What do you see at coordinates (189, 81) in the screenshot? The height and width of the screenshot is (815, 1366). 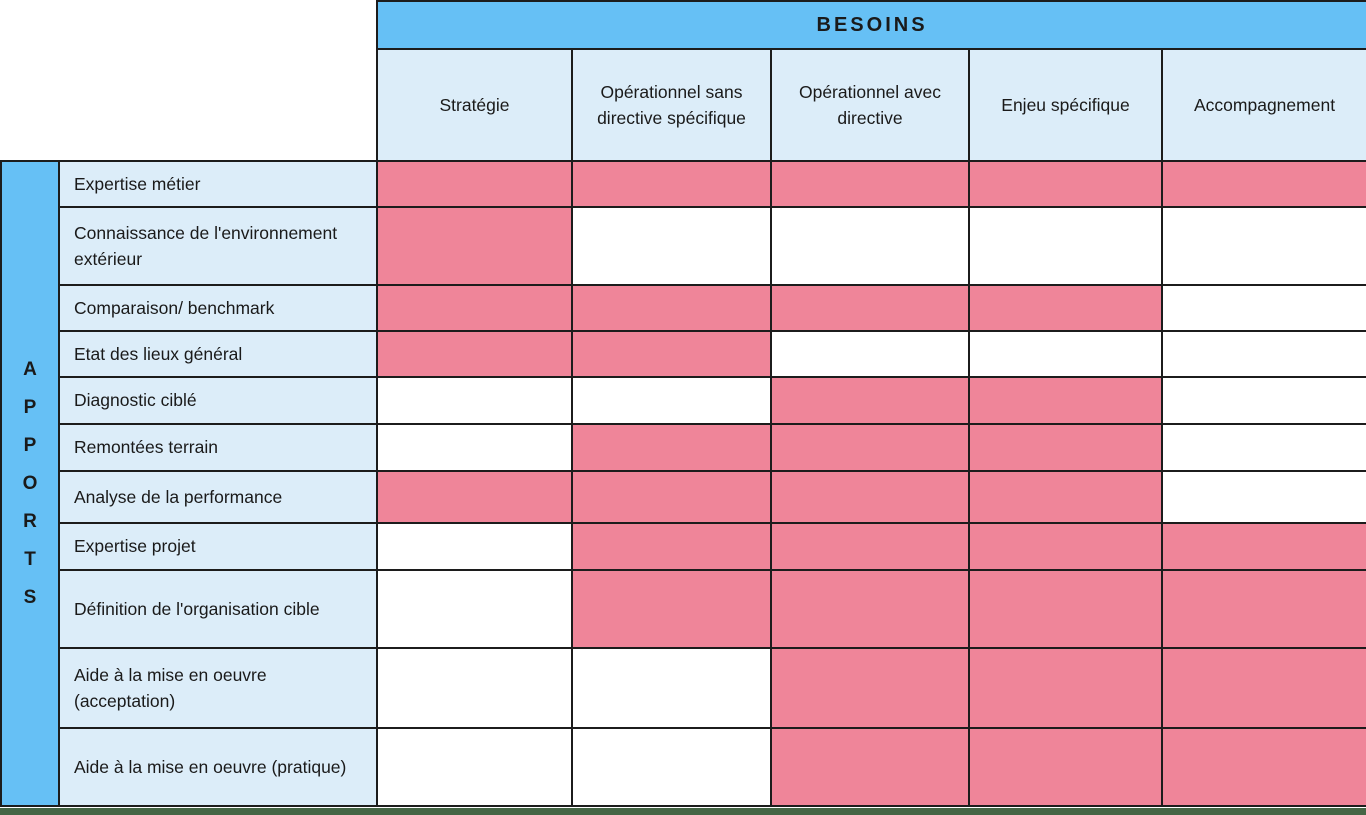 I see `empty-corner` at bounding box center [189, 81].